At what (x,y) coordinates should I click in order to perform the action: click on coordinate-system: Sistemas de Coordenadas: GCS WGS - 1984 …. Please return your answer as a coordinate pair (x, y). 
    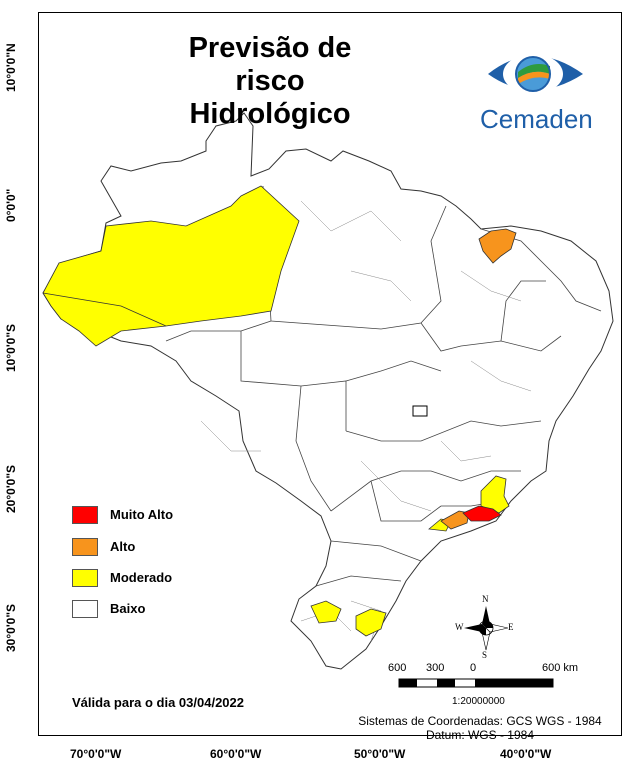
    Looking at the image, I should click on (480, 728).